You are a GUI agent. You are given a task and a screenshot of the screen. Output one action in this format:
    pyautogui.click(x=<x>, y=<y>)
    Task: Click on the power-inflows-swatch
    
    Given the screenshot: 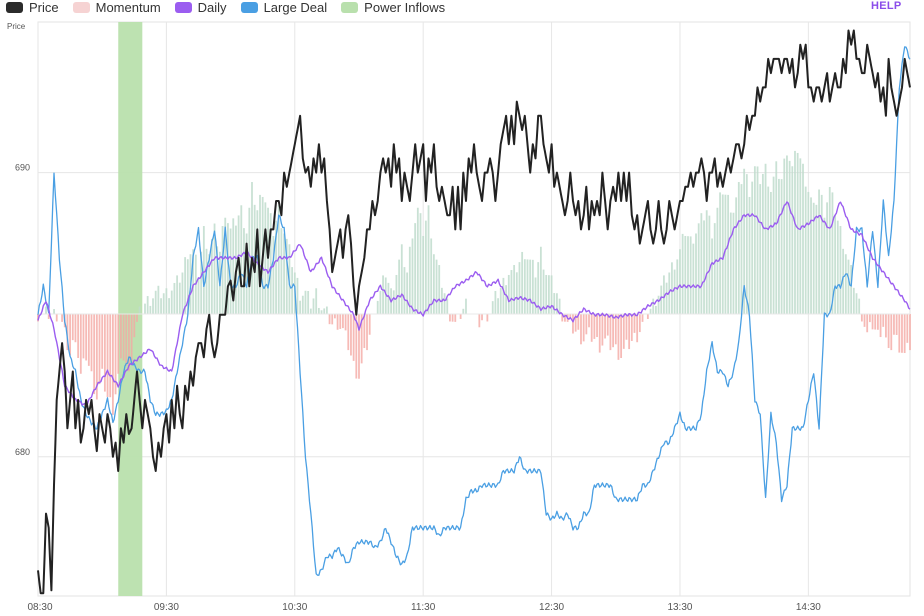 What is the action you would take?
    pyautogui.click(x=350, y=7)
    